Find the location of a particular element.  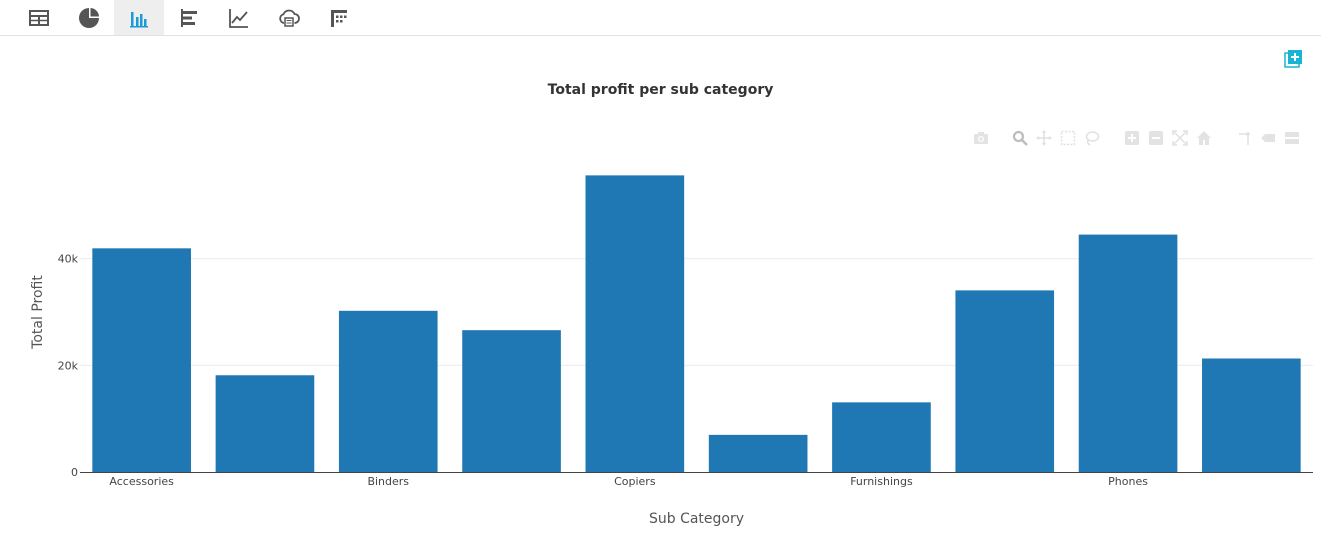

reset-axes-button is located at coordinates (1204, 138).